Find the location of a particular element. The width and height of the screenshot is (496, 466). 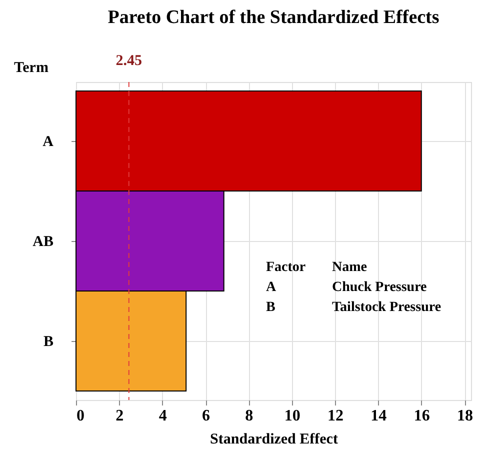

x-tick-label: 18 is located at coordinates (465, 416).